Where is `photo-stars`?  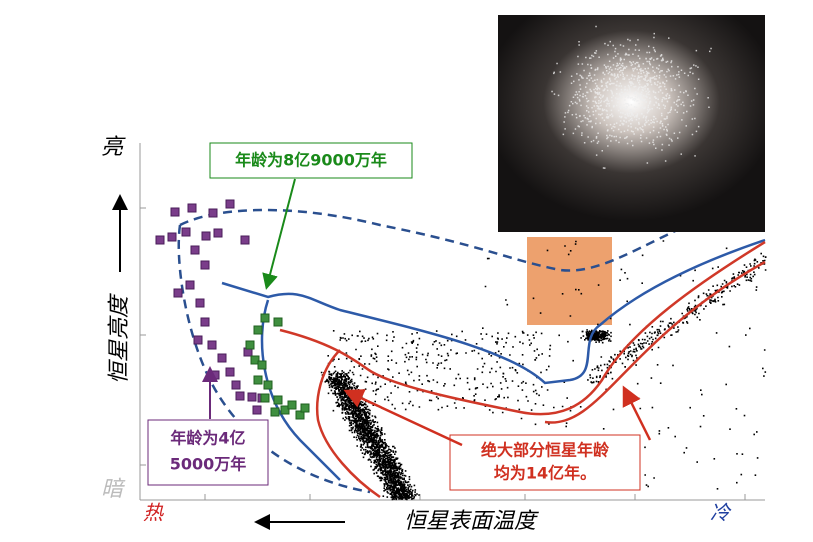
photo-stars is located at coordinates (631, 97).